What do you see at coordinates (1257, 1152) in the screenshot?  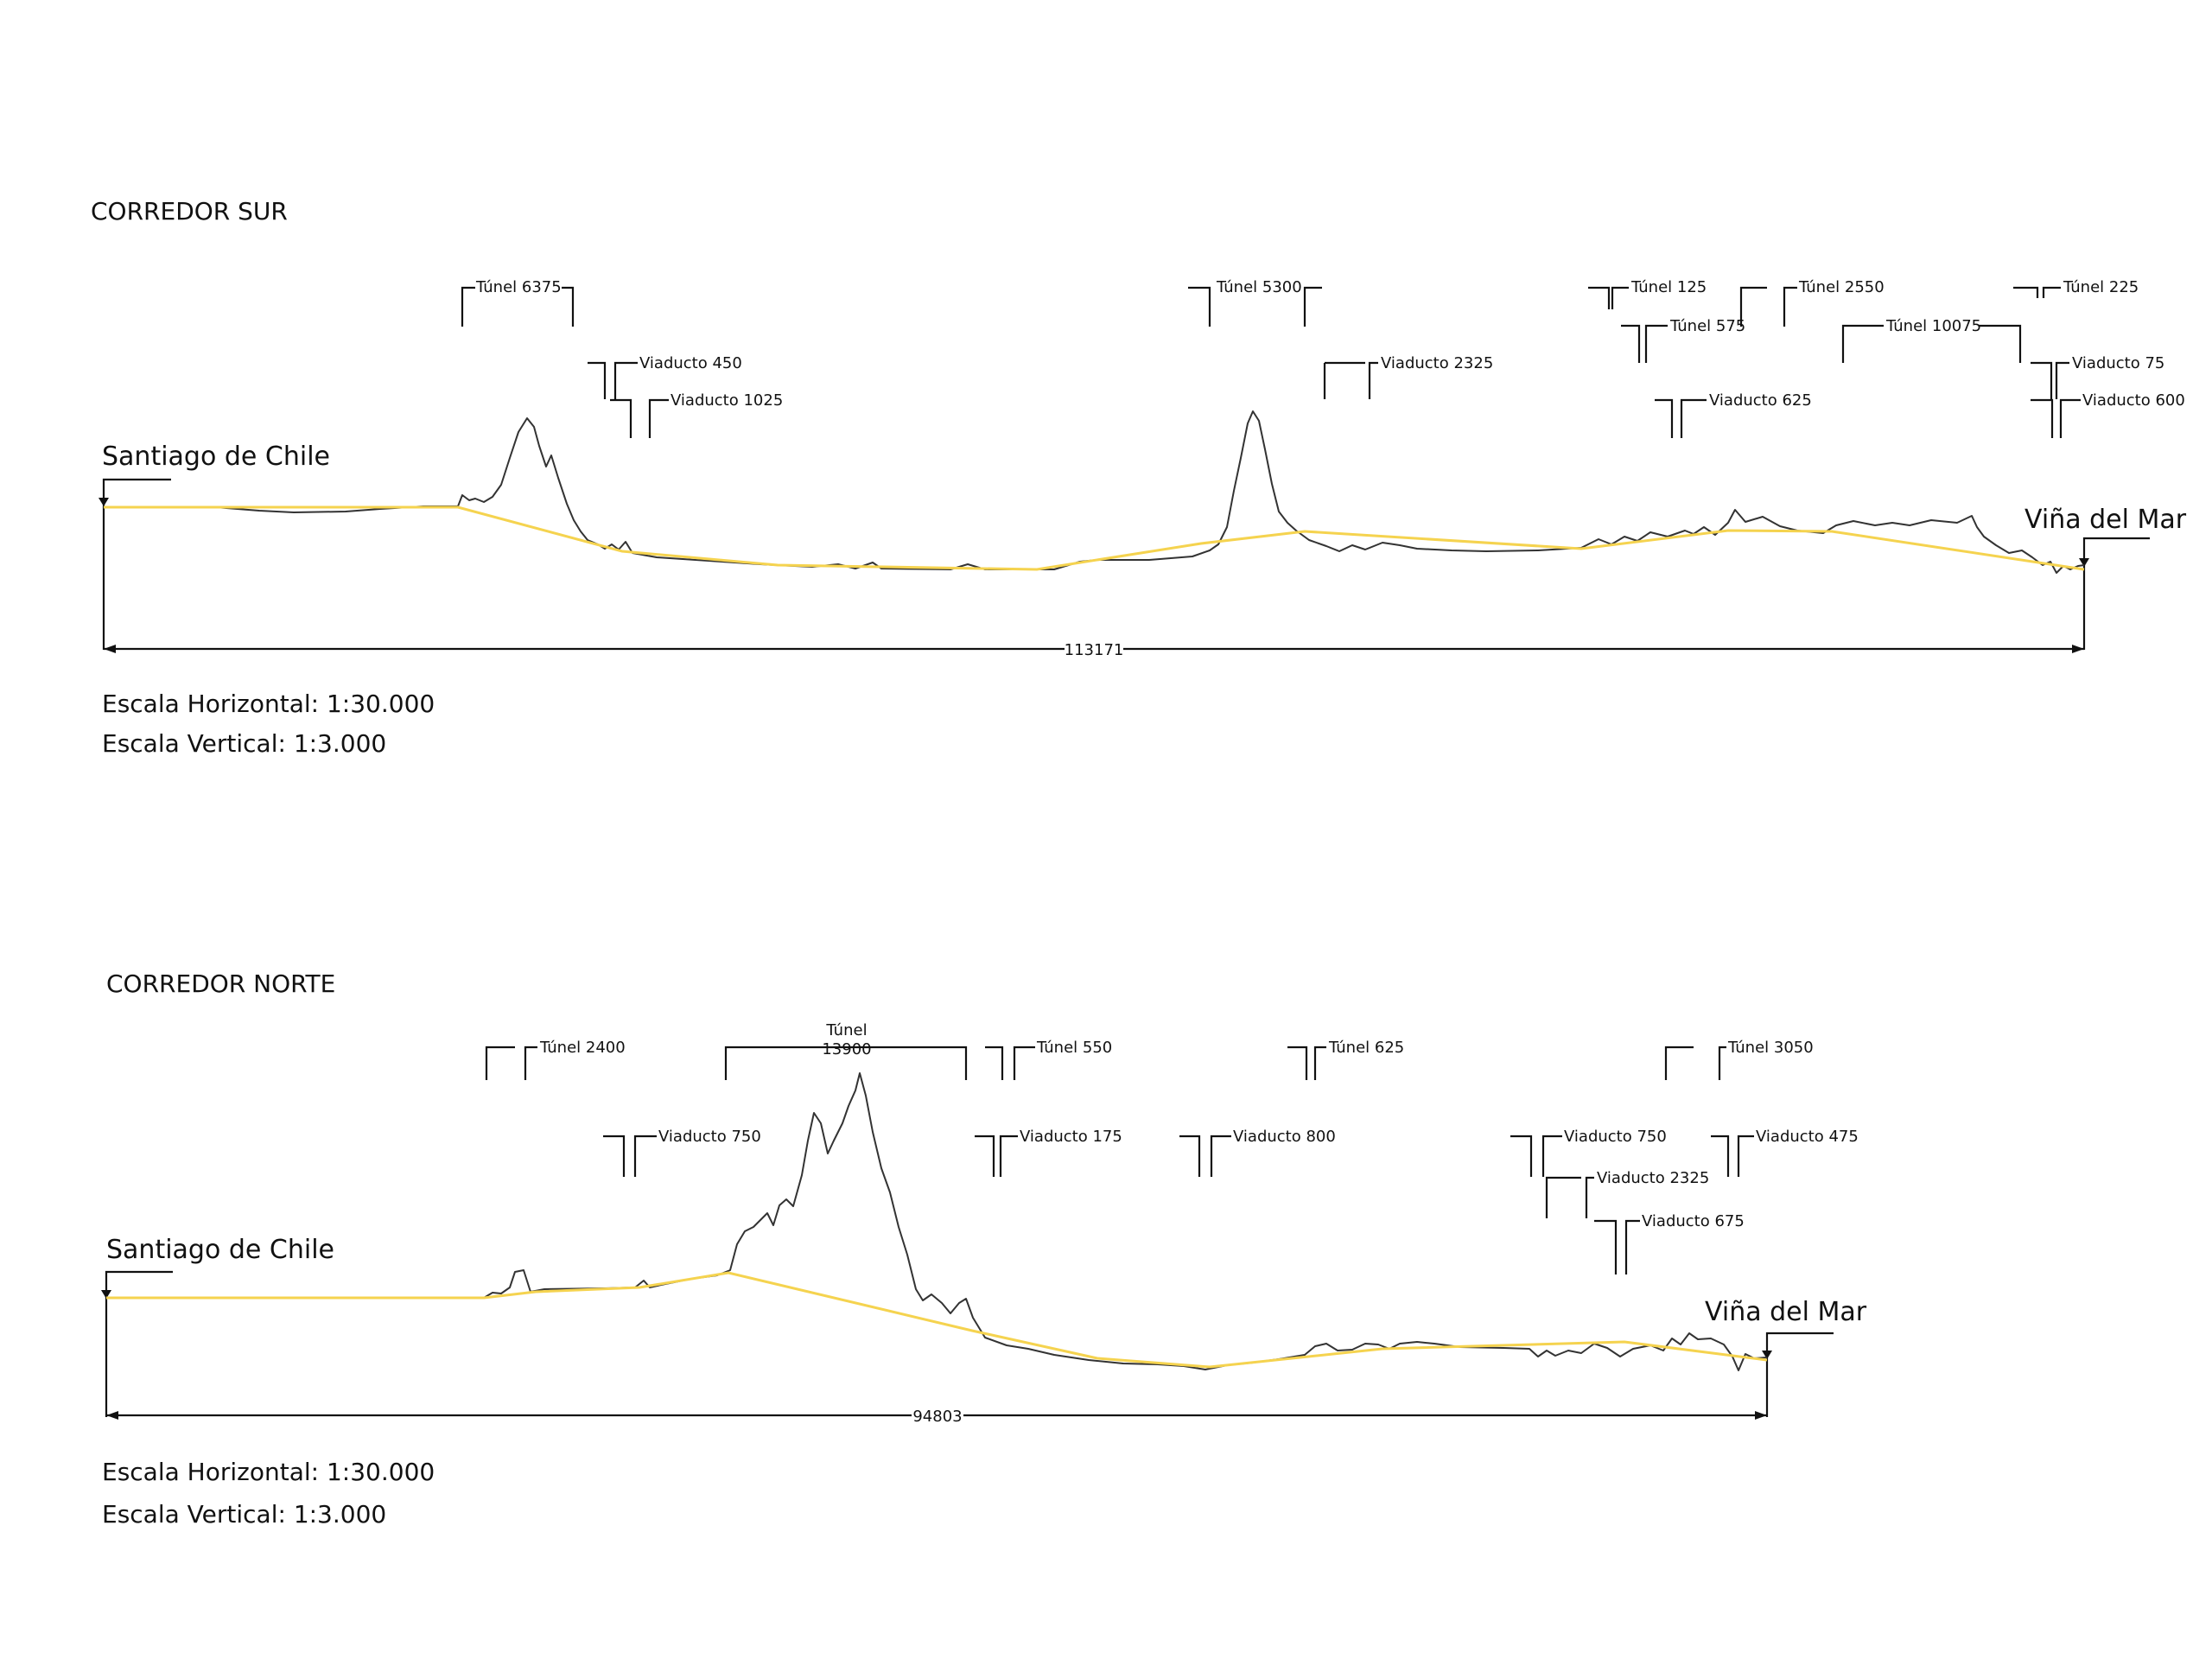 I see `structure-callout: Viaducto 800` at bounding box center [1257, 1152].